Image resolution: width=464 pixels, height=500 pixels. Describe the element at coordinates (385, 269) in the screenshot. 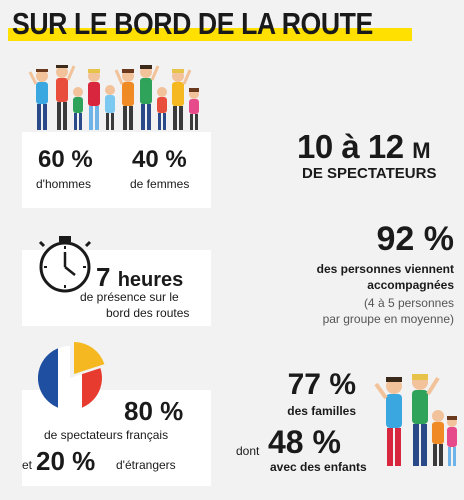

I see `accompanied-line-1: des personnes viennent` at that location.